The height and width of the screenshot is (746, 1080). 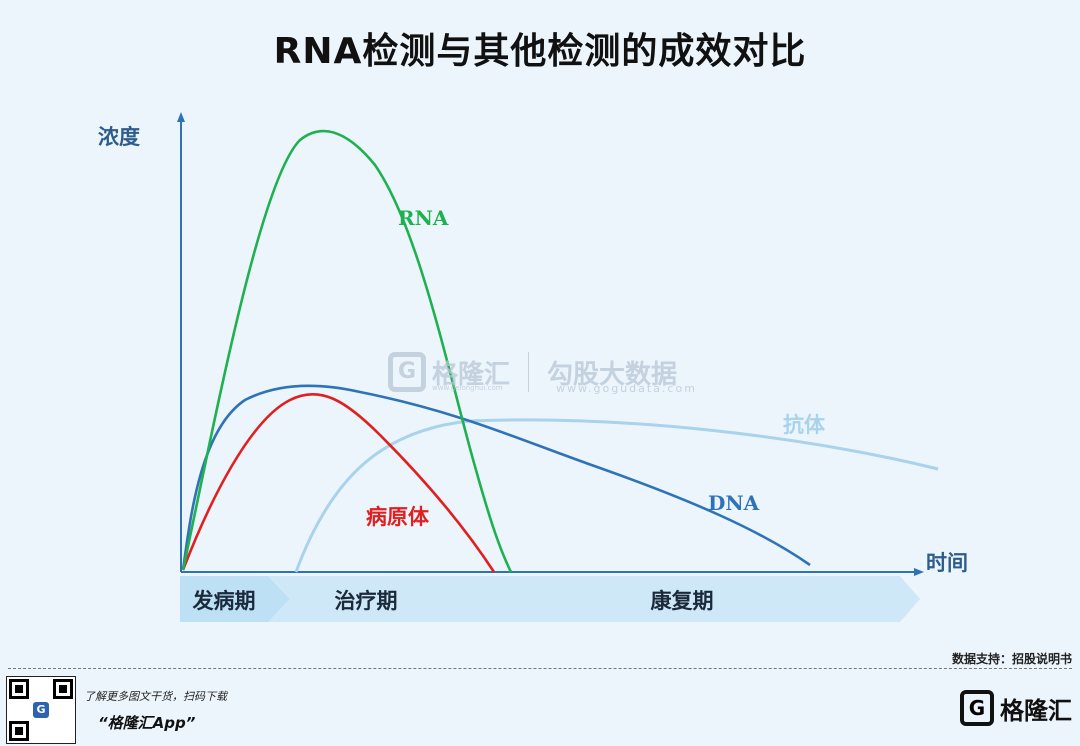 What do you see at coordinates (119, 137) in the screenshot?
I see `y-axis-label: 浓度` at bounding box center [119, 137].